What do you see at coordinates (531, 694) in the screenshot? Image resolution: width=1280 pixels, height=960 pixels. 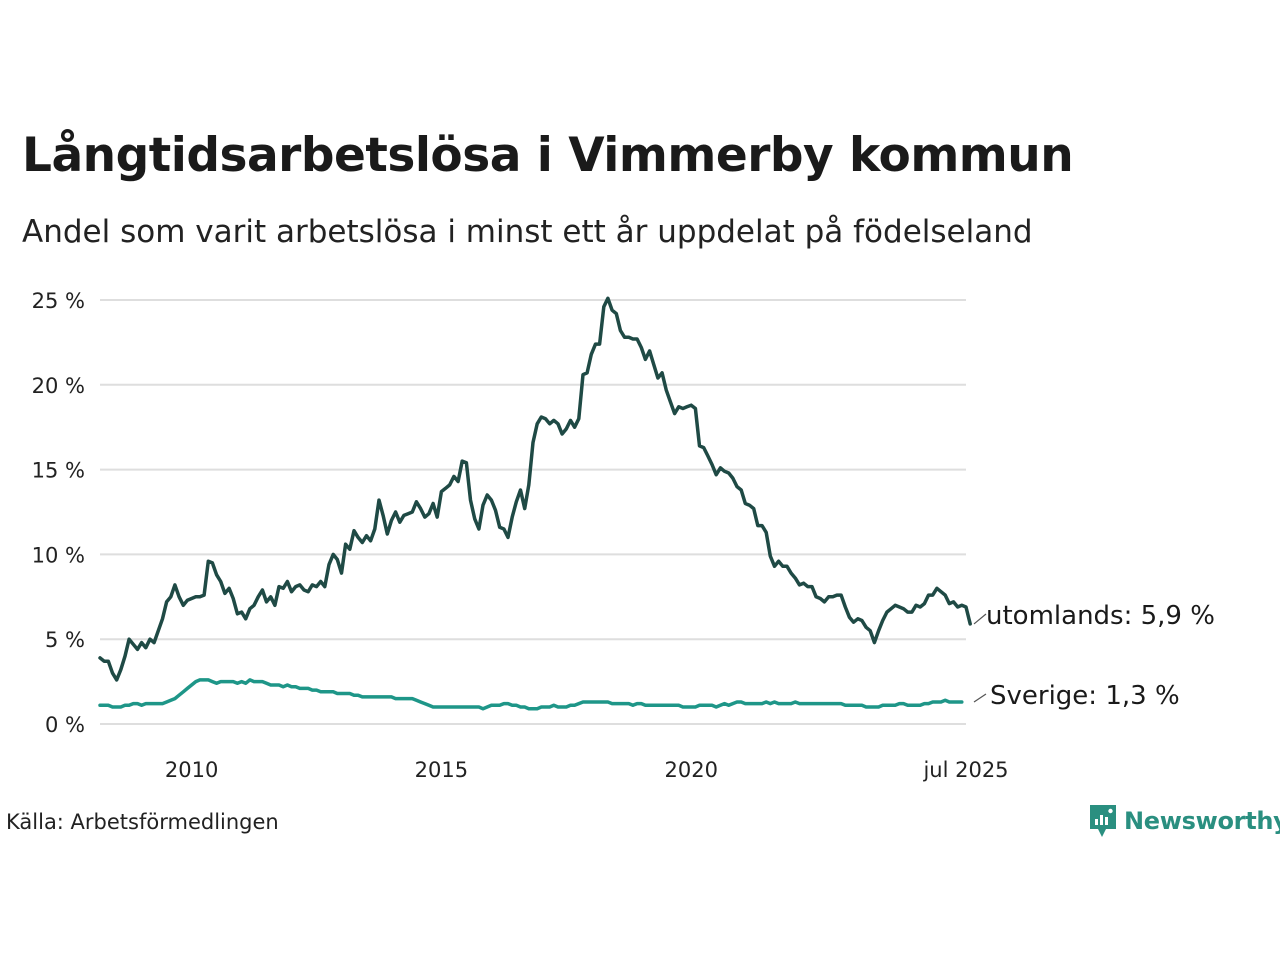 I see `series-line-sverige` at bounding box center [531, 694].